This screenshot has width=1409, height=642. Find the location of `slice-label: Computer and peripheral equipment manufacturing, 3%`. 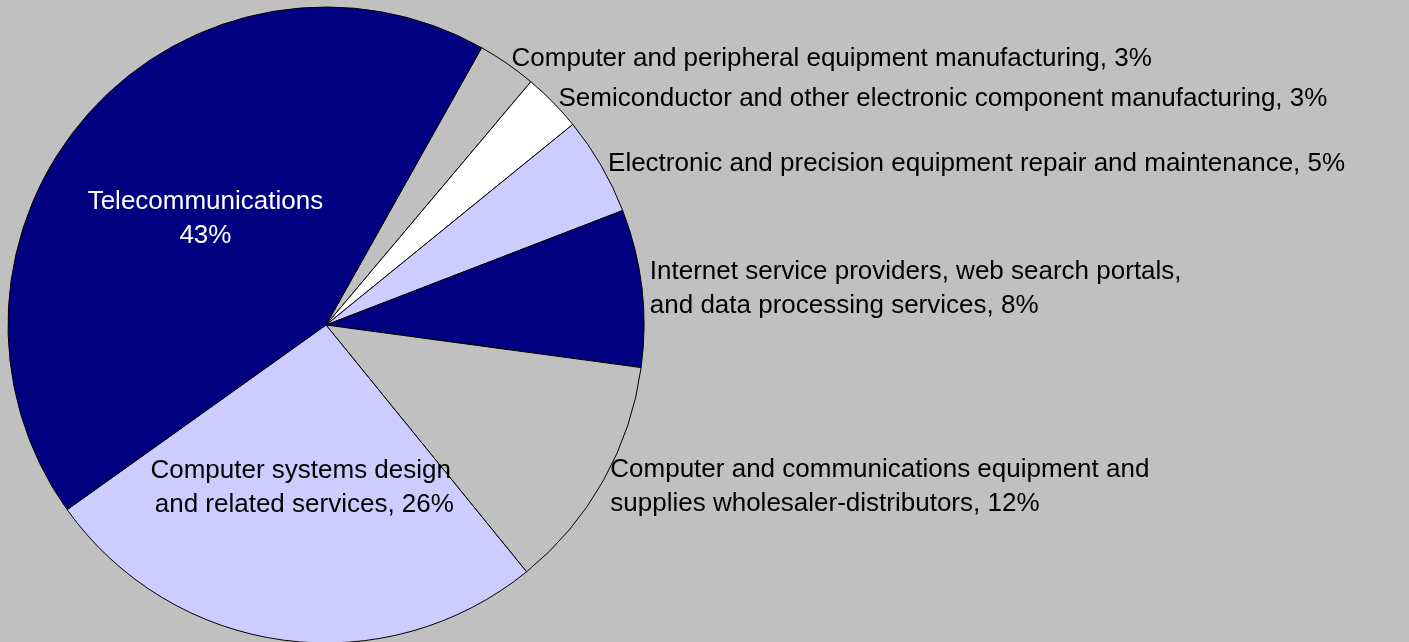

slice-label: Computer and peripheral equipment manufacturing, 3% is located at coordinates (831, 56).